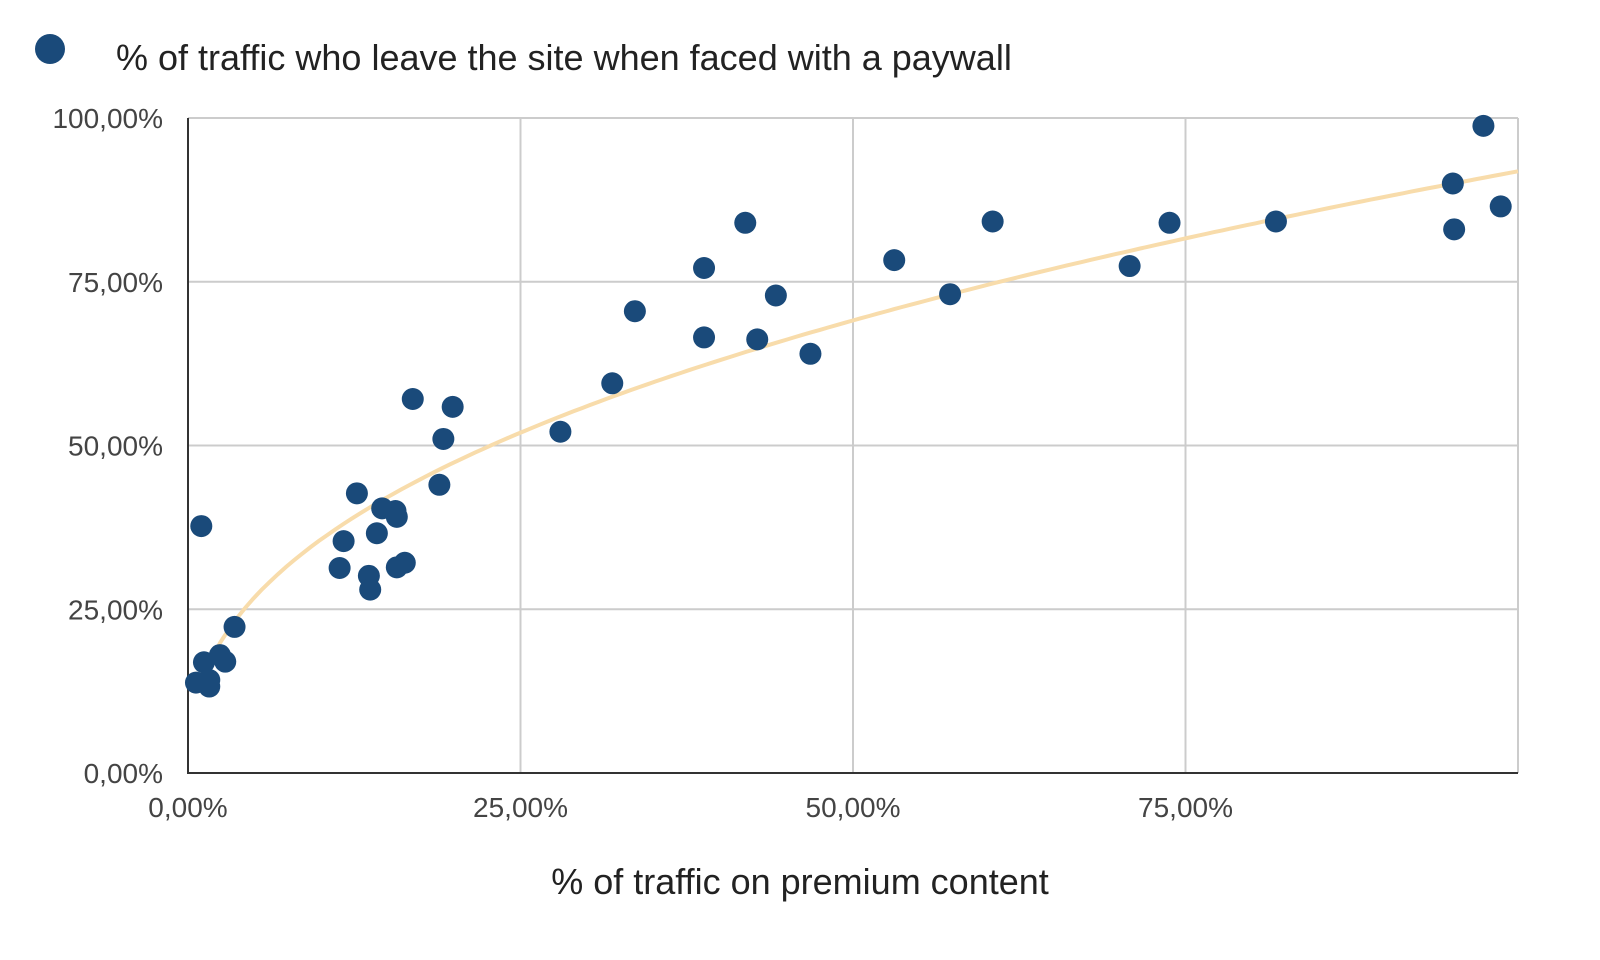  What do you see at coordinates (187, 807) in the screenshot?
I see `x-tick-label: 0,00%` at bounding box center [187, 807].